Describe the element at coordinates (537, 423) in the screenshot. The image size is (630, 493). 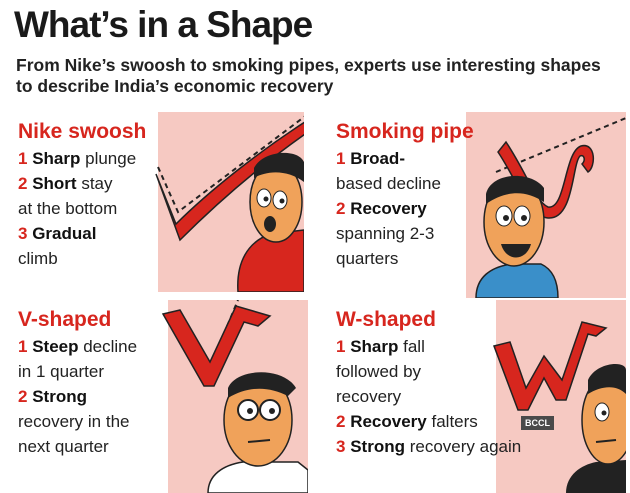
I see `credit-badge: BCCL` at that location.